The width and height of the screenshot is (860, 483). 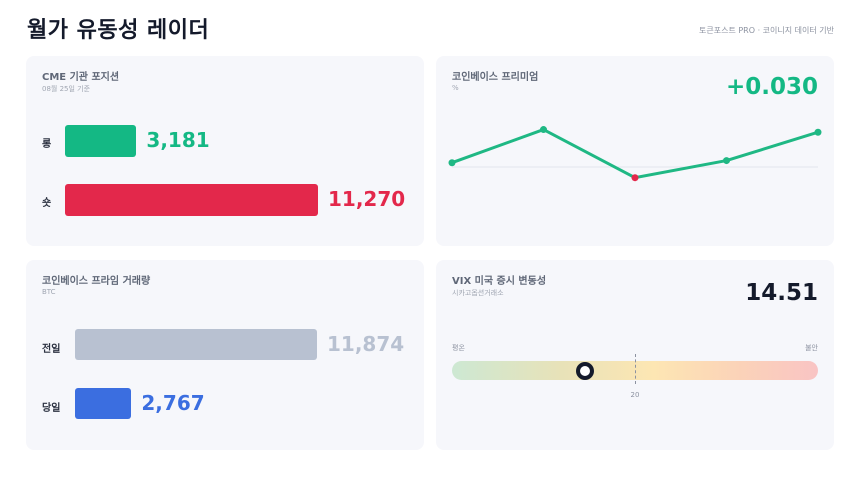 I want to click on long-value: 3,181, so click(x=178, y=140).